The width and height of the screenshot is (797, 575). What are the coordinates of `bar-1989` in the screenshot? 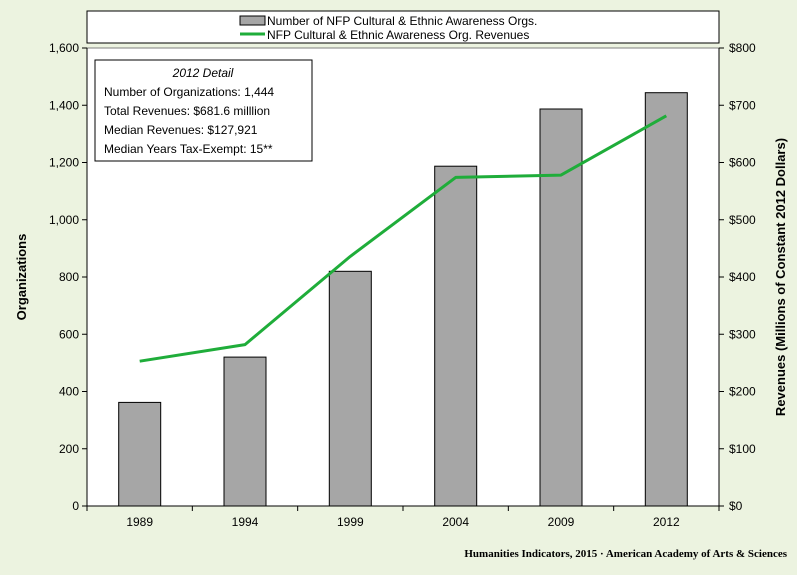 It's located at (140, 454).